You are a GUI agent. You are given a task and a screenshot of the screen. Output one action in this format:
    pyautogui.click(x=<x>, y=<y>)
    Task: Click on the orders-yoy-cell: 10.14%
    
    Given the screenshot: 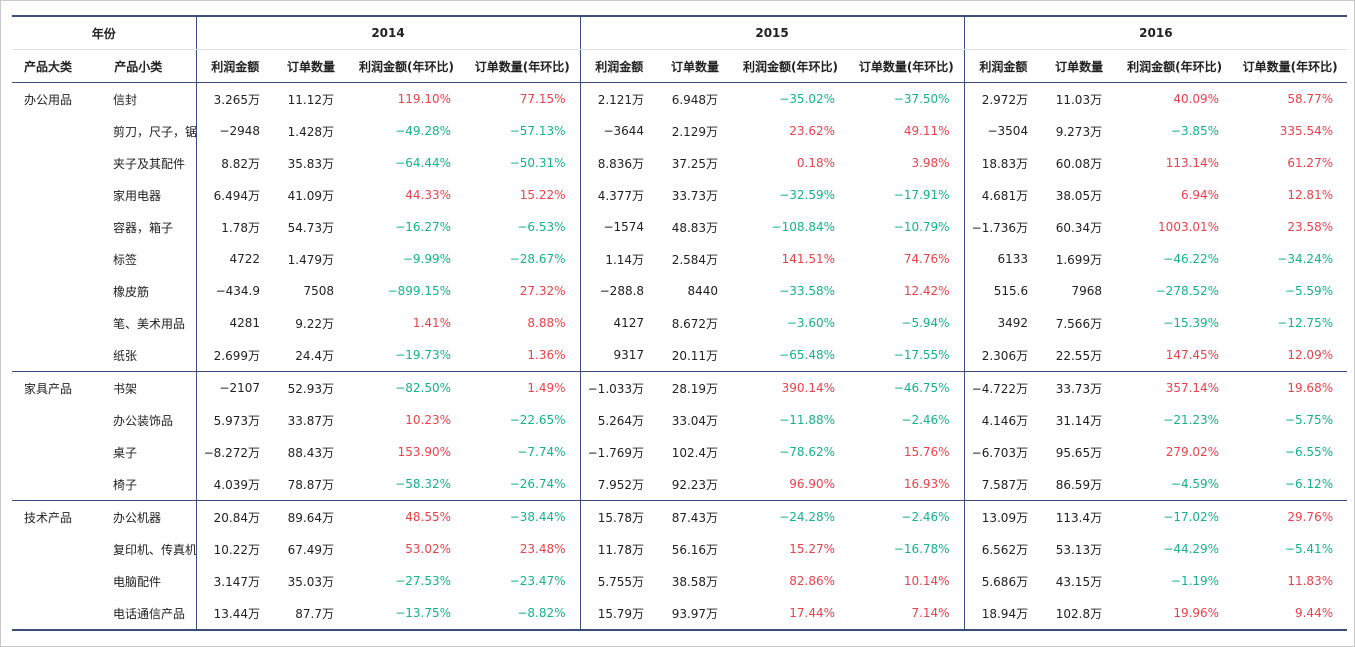 What is the action you would take?
    pyautogui.click(x=926, y=581)
    